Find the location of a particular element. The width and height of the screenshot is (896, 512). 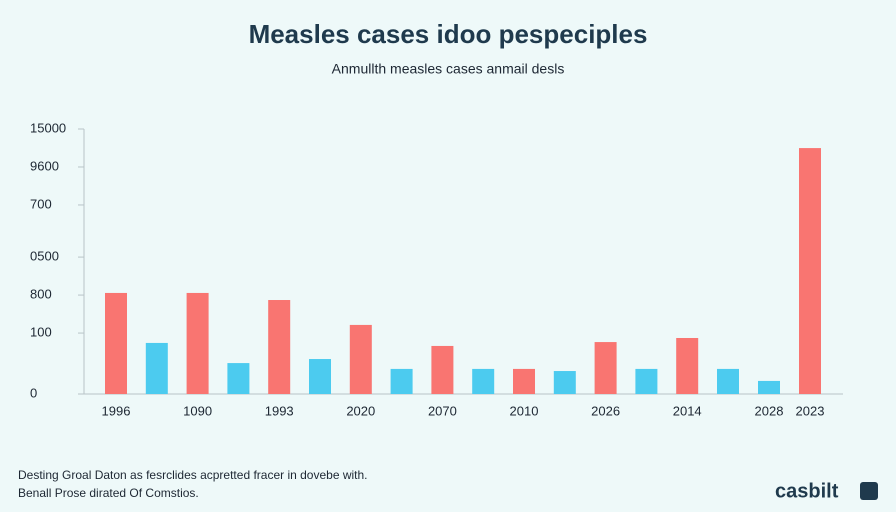

x-tick-label: 1993 is located at coordinates (279, 410).